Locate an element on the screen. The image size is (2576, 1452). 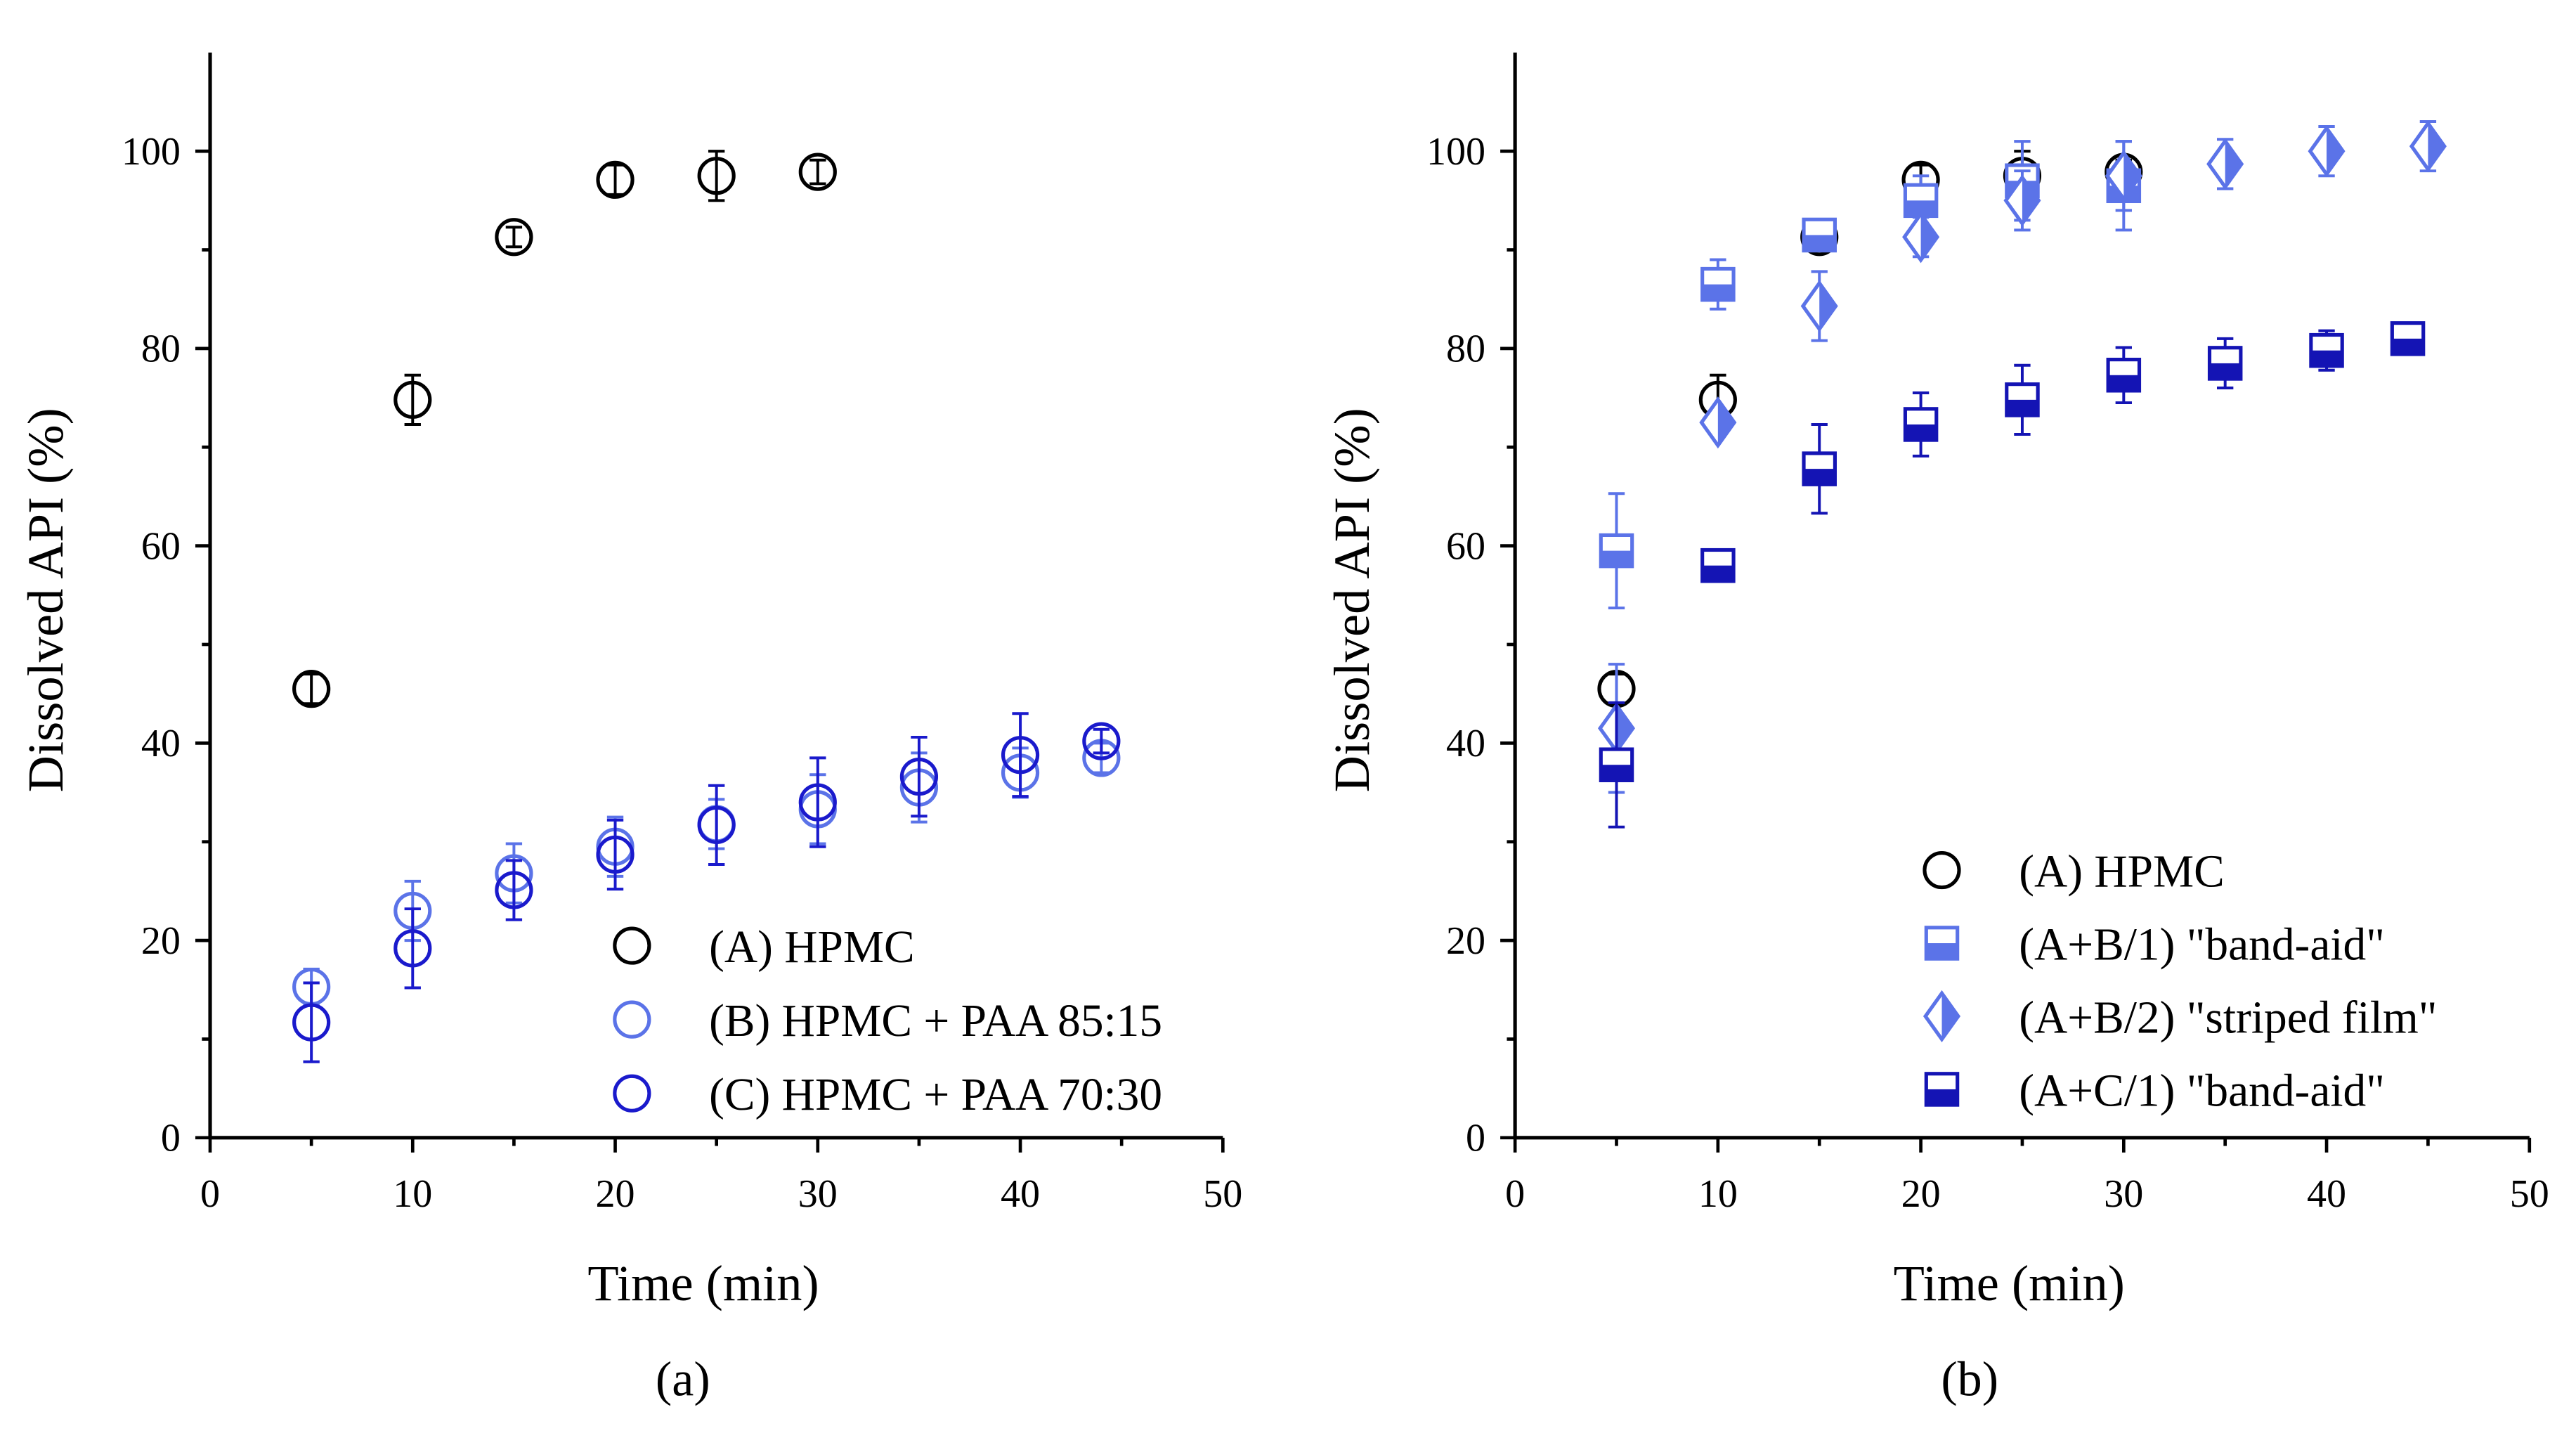
panel-label: (b) is located at coordinates (1969, 1380).